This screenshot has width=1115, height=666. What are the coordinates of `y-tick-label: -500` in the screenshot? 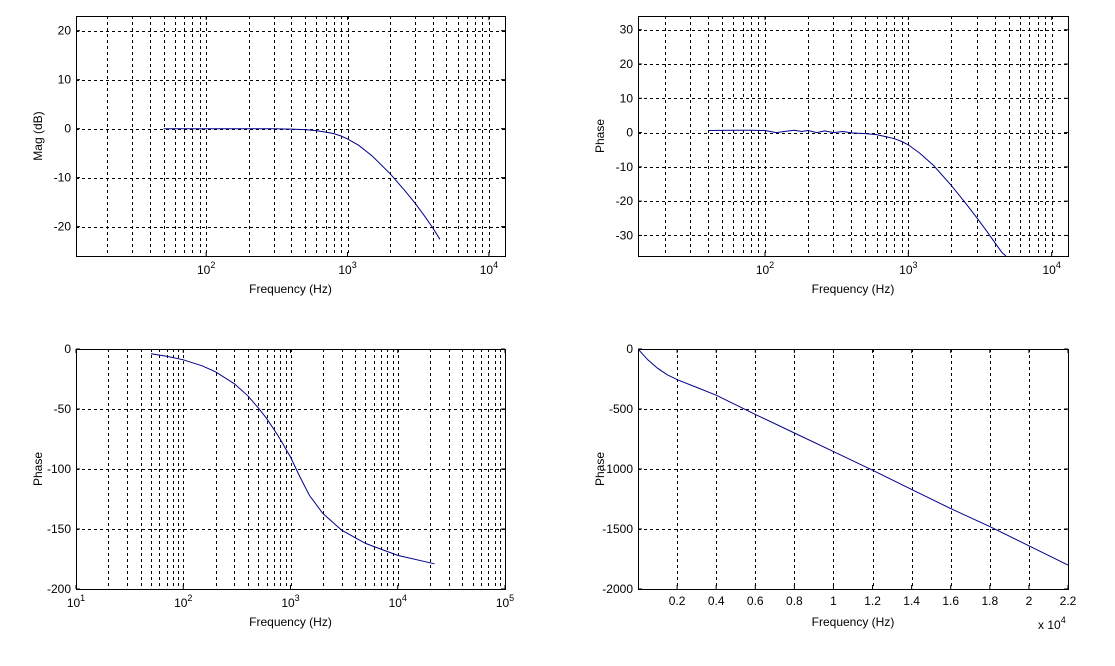 It's located at (621, 409).